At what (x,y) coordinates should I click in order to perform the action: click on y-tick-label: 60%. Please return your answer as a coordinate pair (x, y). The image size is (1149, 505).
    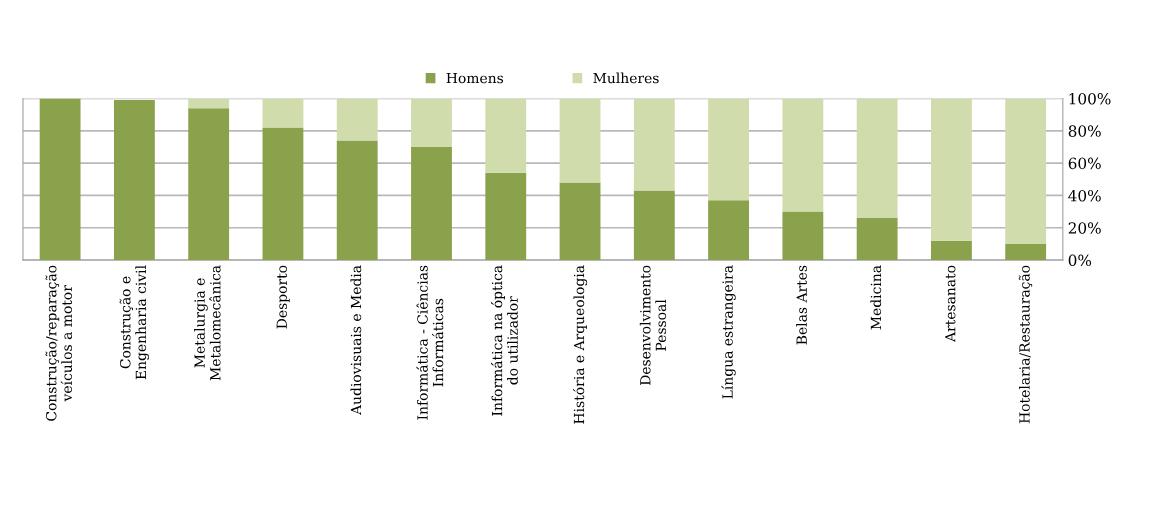
    Looking at the image, I should click on (1084, 163).